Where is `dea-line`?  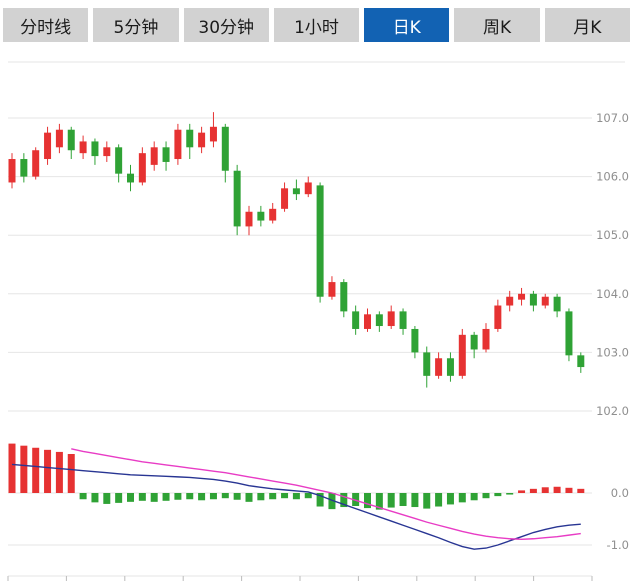
dea-line is located at coordinates (326, 494).